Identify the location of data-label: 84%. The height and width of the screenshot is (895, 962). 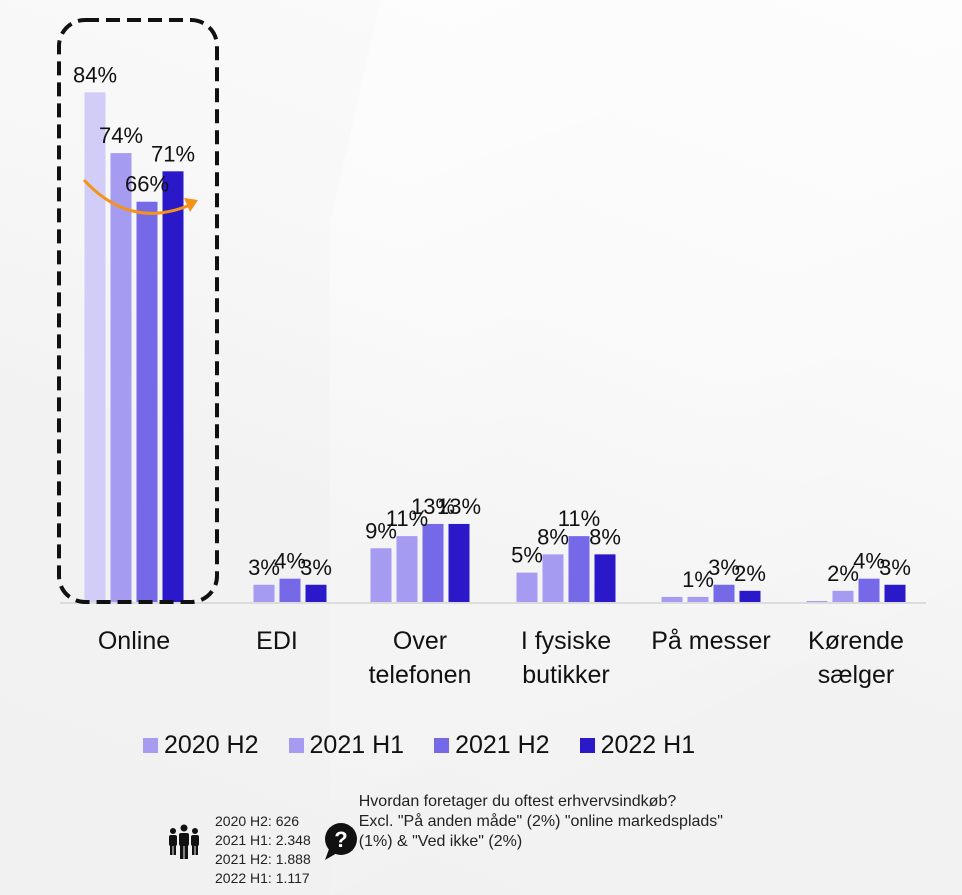
(95, 74).